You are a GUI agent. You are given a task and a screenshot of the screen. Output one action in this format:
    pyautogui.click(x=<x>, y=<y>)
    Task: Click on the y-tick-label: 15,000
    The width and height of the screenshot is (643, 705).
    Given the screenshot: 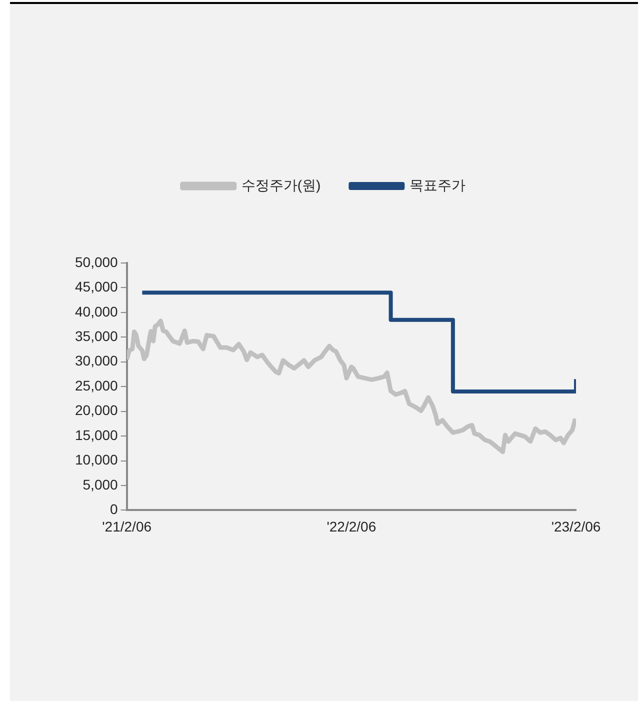 What is the action you would take?
    pyautogui.click(x=96, y=434)
    